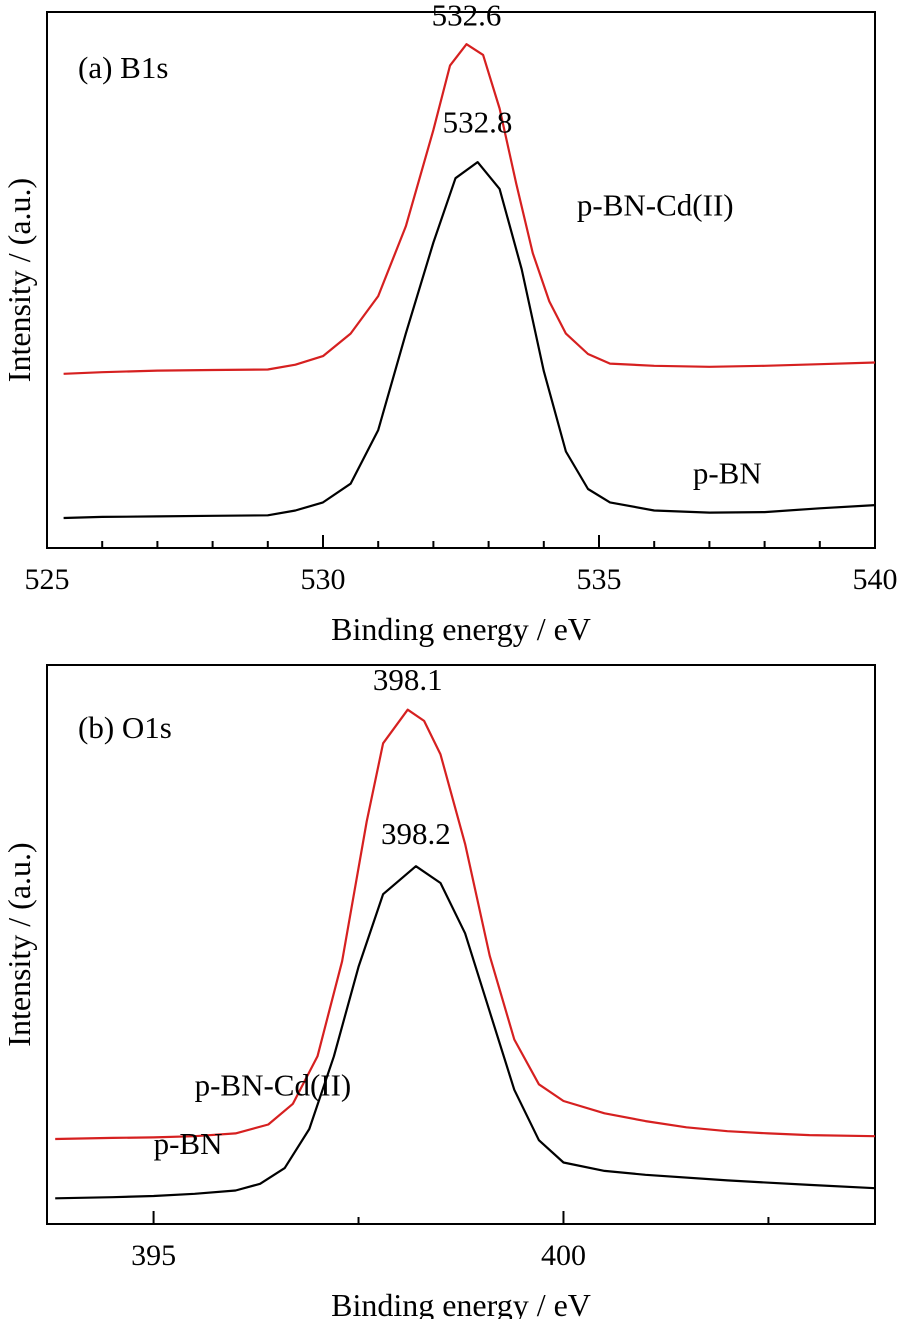  What do you see at coordinates (47, 579) in the screenshot?
I see `x-tick-label: 525` at bounding box center [47, 579].